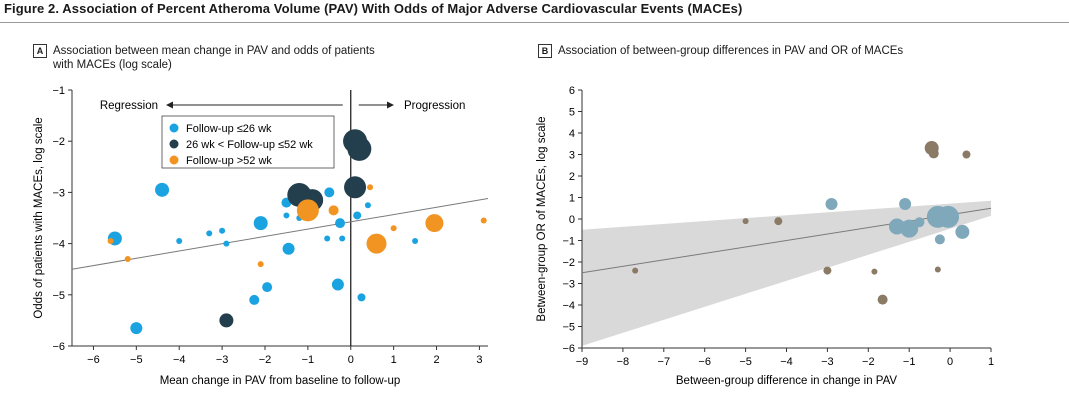 The image size is (1069, 402). What do you see at coordinates (572, 134) in the screenshot?
I see `y-tick-label: 4` at bounding box center [572, 134].